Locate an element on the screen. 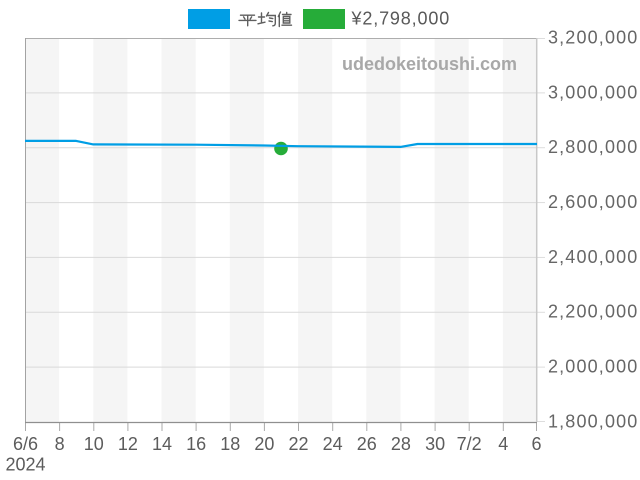 The height and width of the screenshot is (480, 640). svg-text: 2,000,000 is located at coordinates (593, 367).